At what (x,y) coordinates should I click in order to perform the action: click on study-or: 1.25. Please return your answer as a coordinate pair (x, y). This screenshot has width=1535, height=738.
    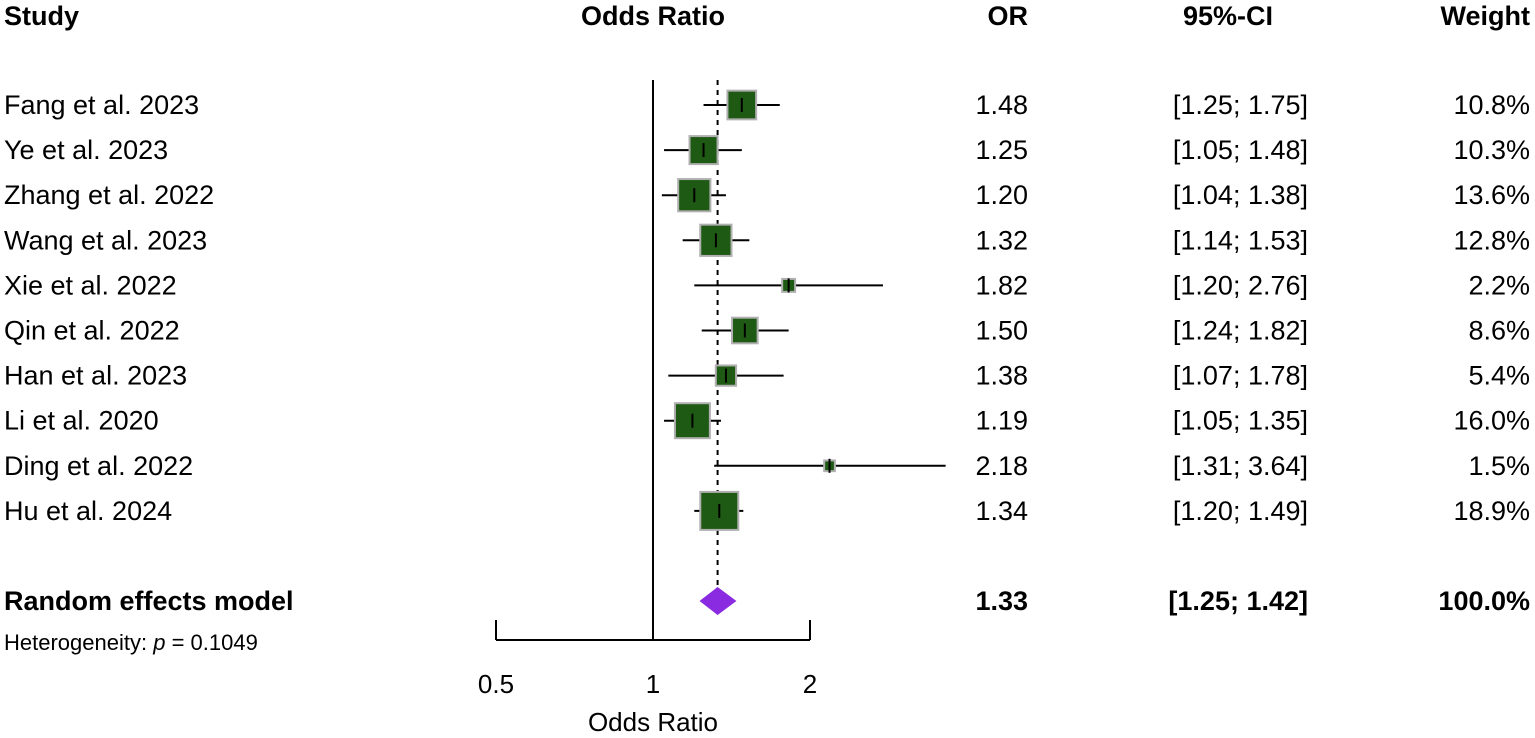
    Looking at the image, I should click on (1001, 150).